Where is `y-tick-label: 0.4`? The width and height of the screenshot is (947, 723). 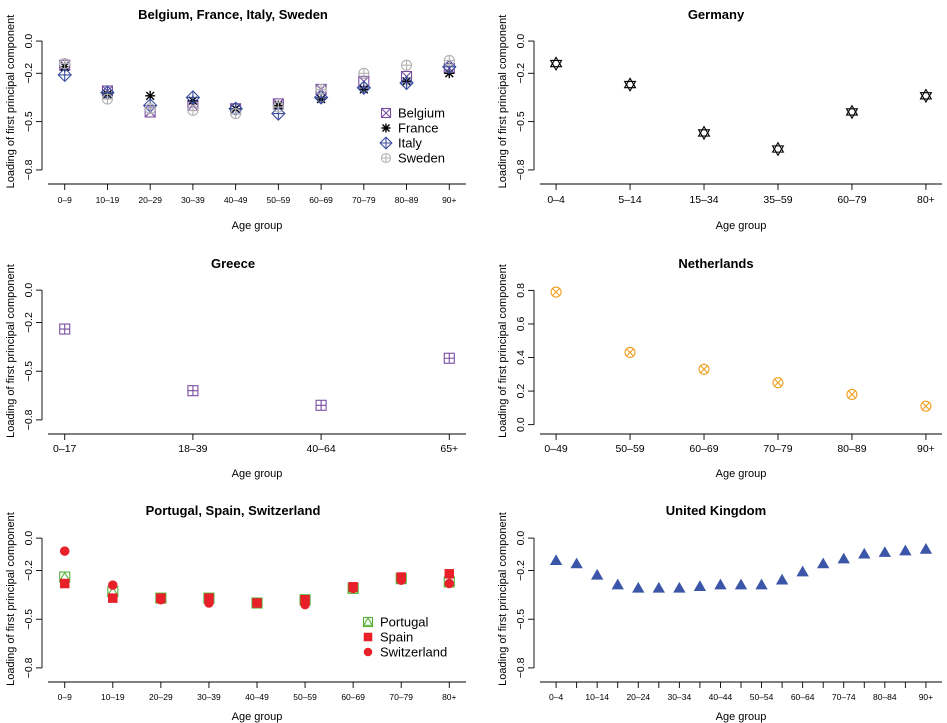 y-tick-label: 0.4 is located at coordinates (521, 357).